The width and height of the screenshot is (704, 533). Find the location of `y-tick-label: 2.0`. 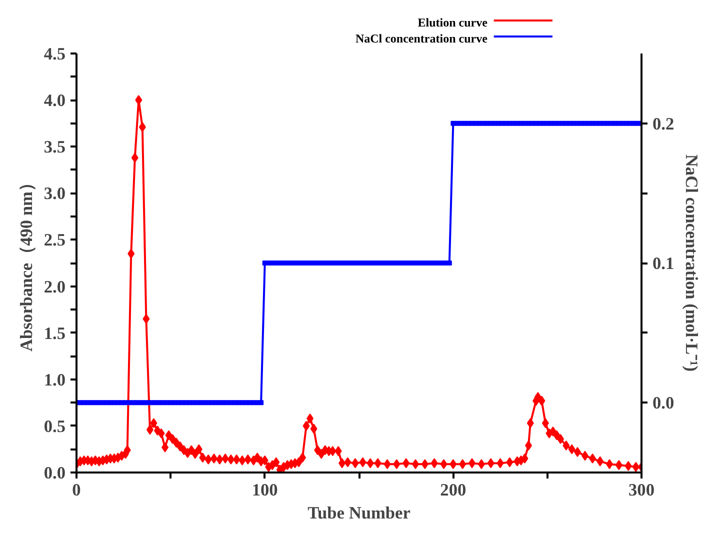

y-tick-label: 2.0 is located at coordinates (55, 286).